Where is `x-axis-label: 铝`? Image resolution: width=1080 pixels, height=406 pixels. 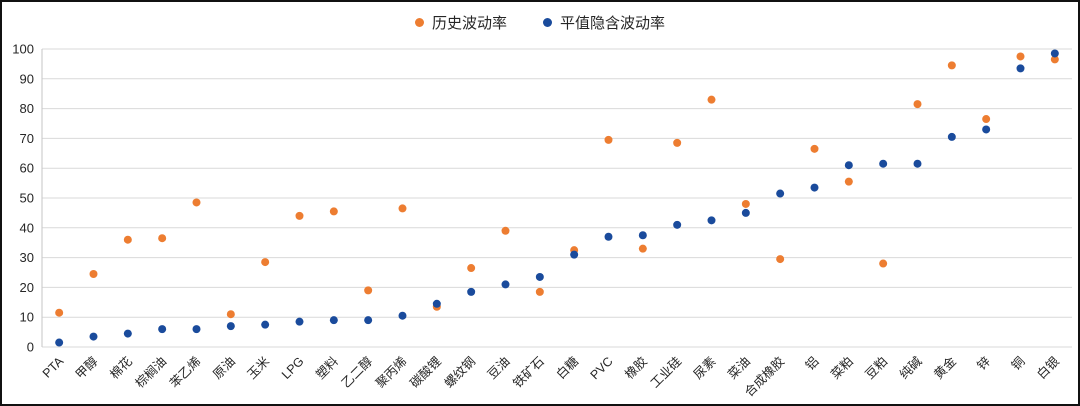
x-axis-label: 铝 is located at coordinates (811, 363).